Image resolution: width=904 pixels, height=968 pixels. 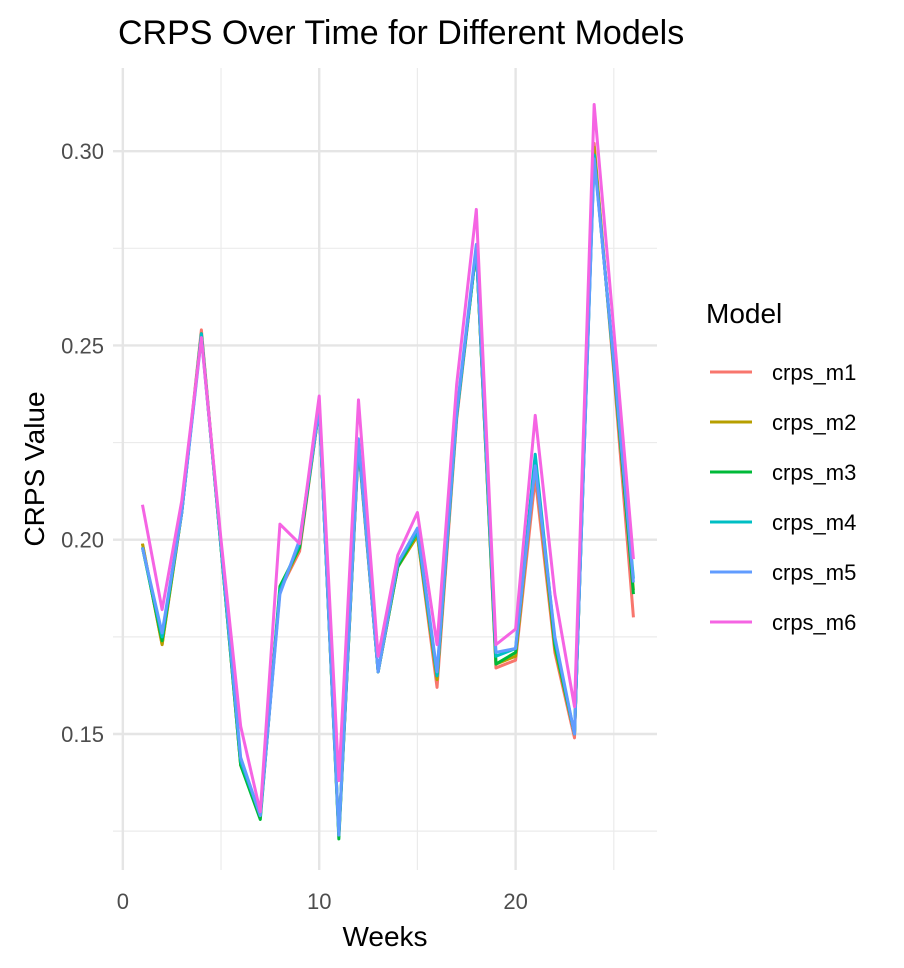 I want to click on legend-label-crps_m5: crps_m5, so click(x=814, y=572).